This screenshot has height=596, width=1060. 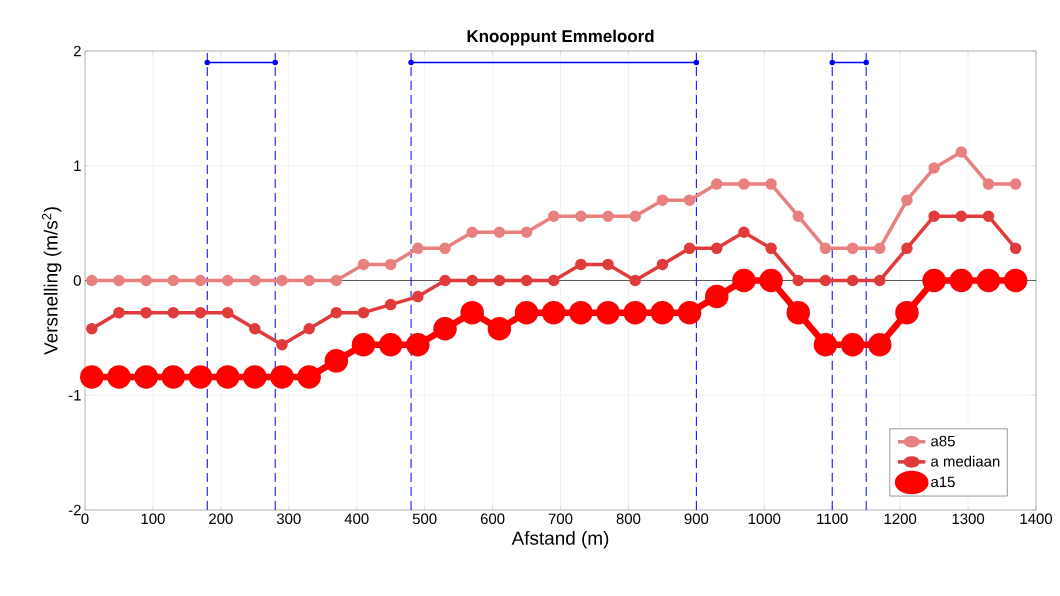 I want to click on legend-label: a mediaan, so click(x=965, y=461).